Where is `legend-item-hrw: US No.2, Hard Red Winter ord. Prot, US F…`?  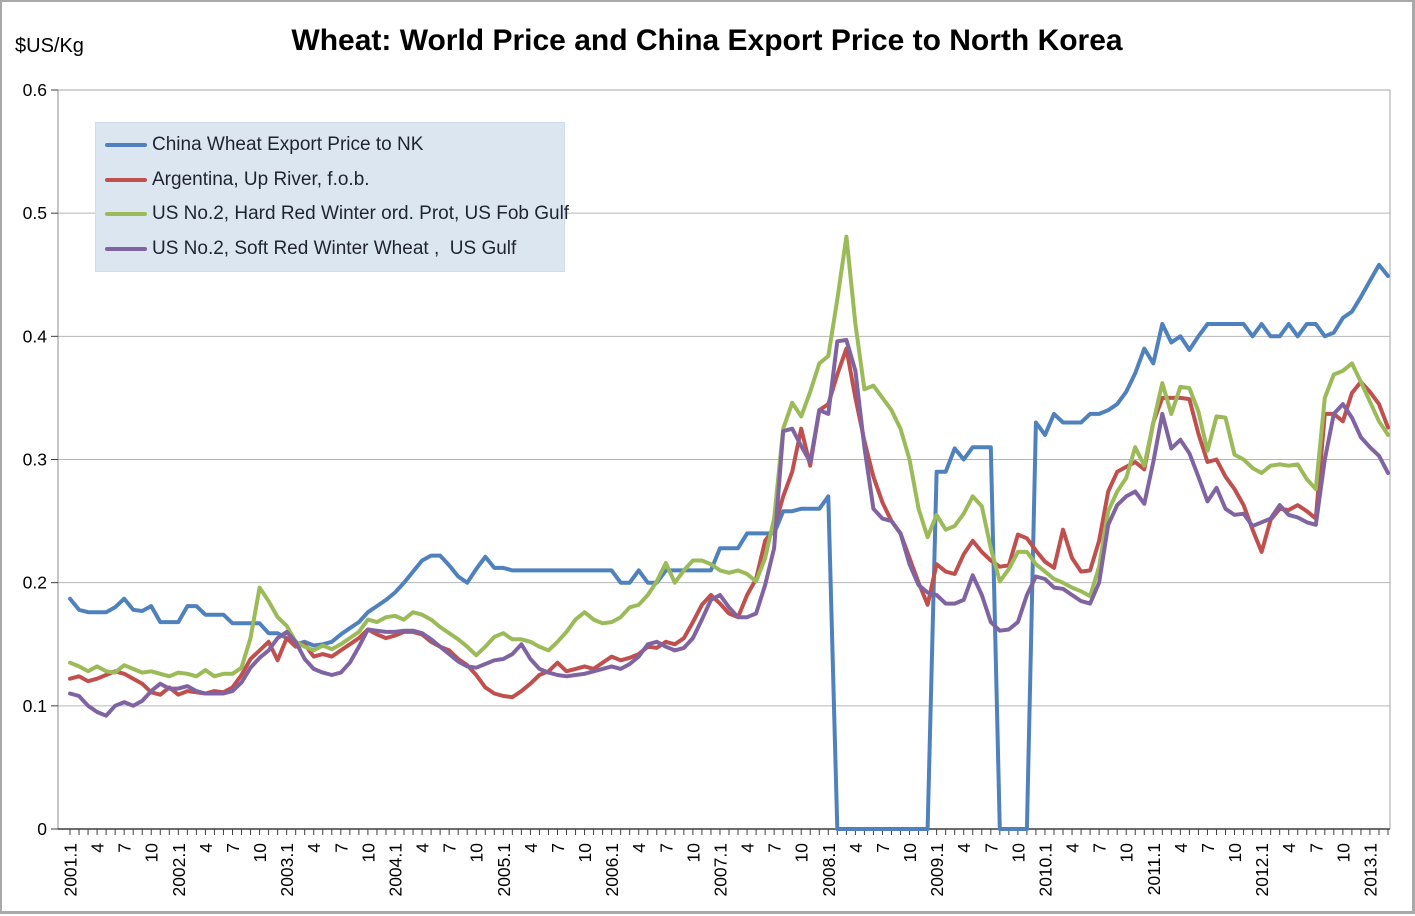 legend-item-hrw: US No.2, Hard Red Winter ord. Prot, US F… is located at coordinates (337, 214).